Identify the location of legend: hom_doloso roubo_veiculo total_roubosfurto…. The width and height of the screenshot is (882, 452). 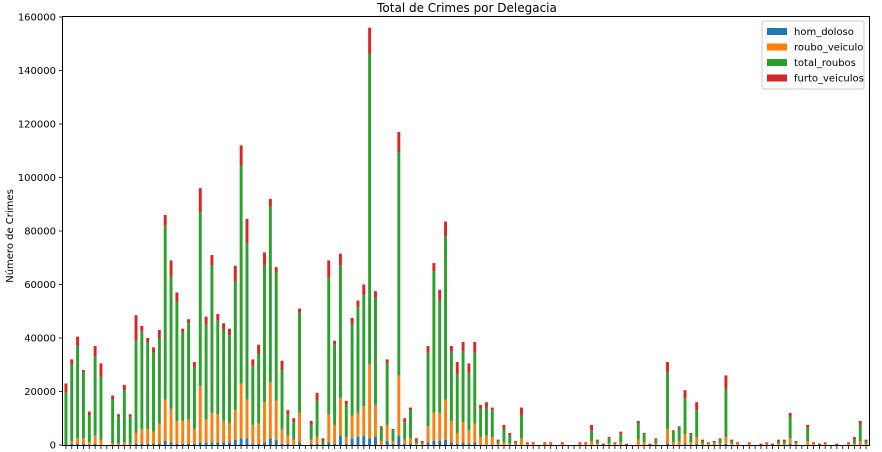
(813, 55).